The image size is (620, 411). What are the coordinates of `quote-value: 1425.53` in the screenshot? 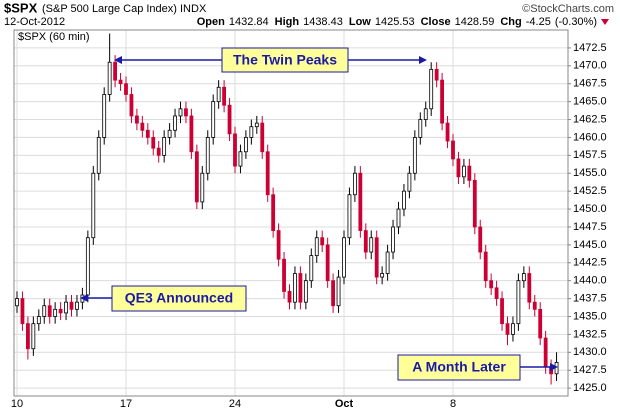 It's located at (395, 22).